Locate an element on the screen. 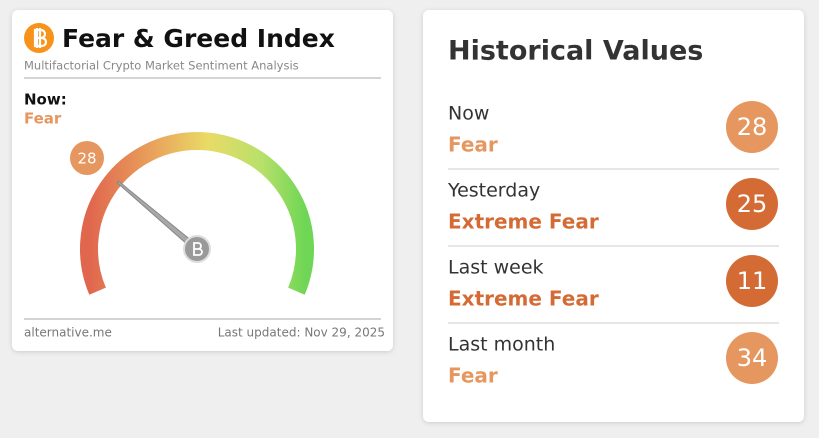 The image size is (819, 438). source: alternative.me is located at coordinates (68, 333).